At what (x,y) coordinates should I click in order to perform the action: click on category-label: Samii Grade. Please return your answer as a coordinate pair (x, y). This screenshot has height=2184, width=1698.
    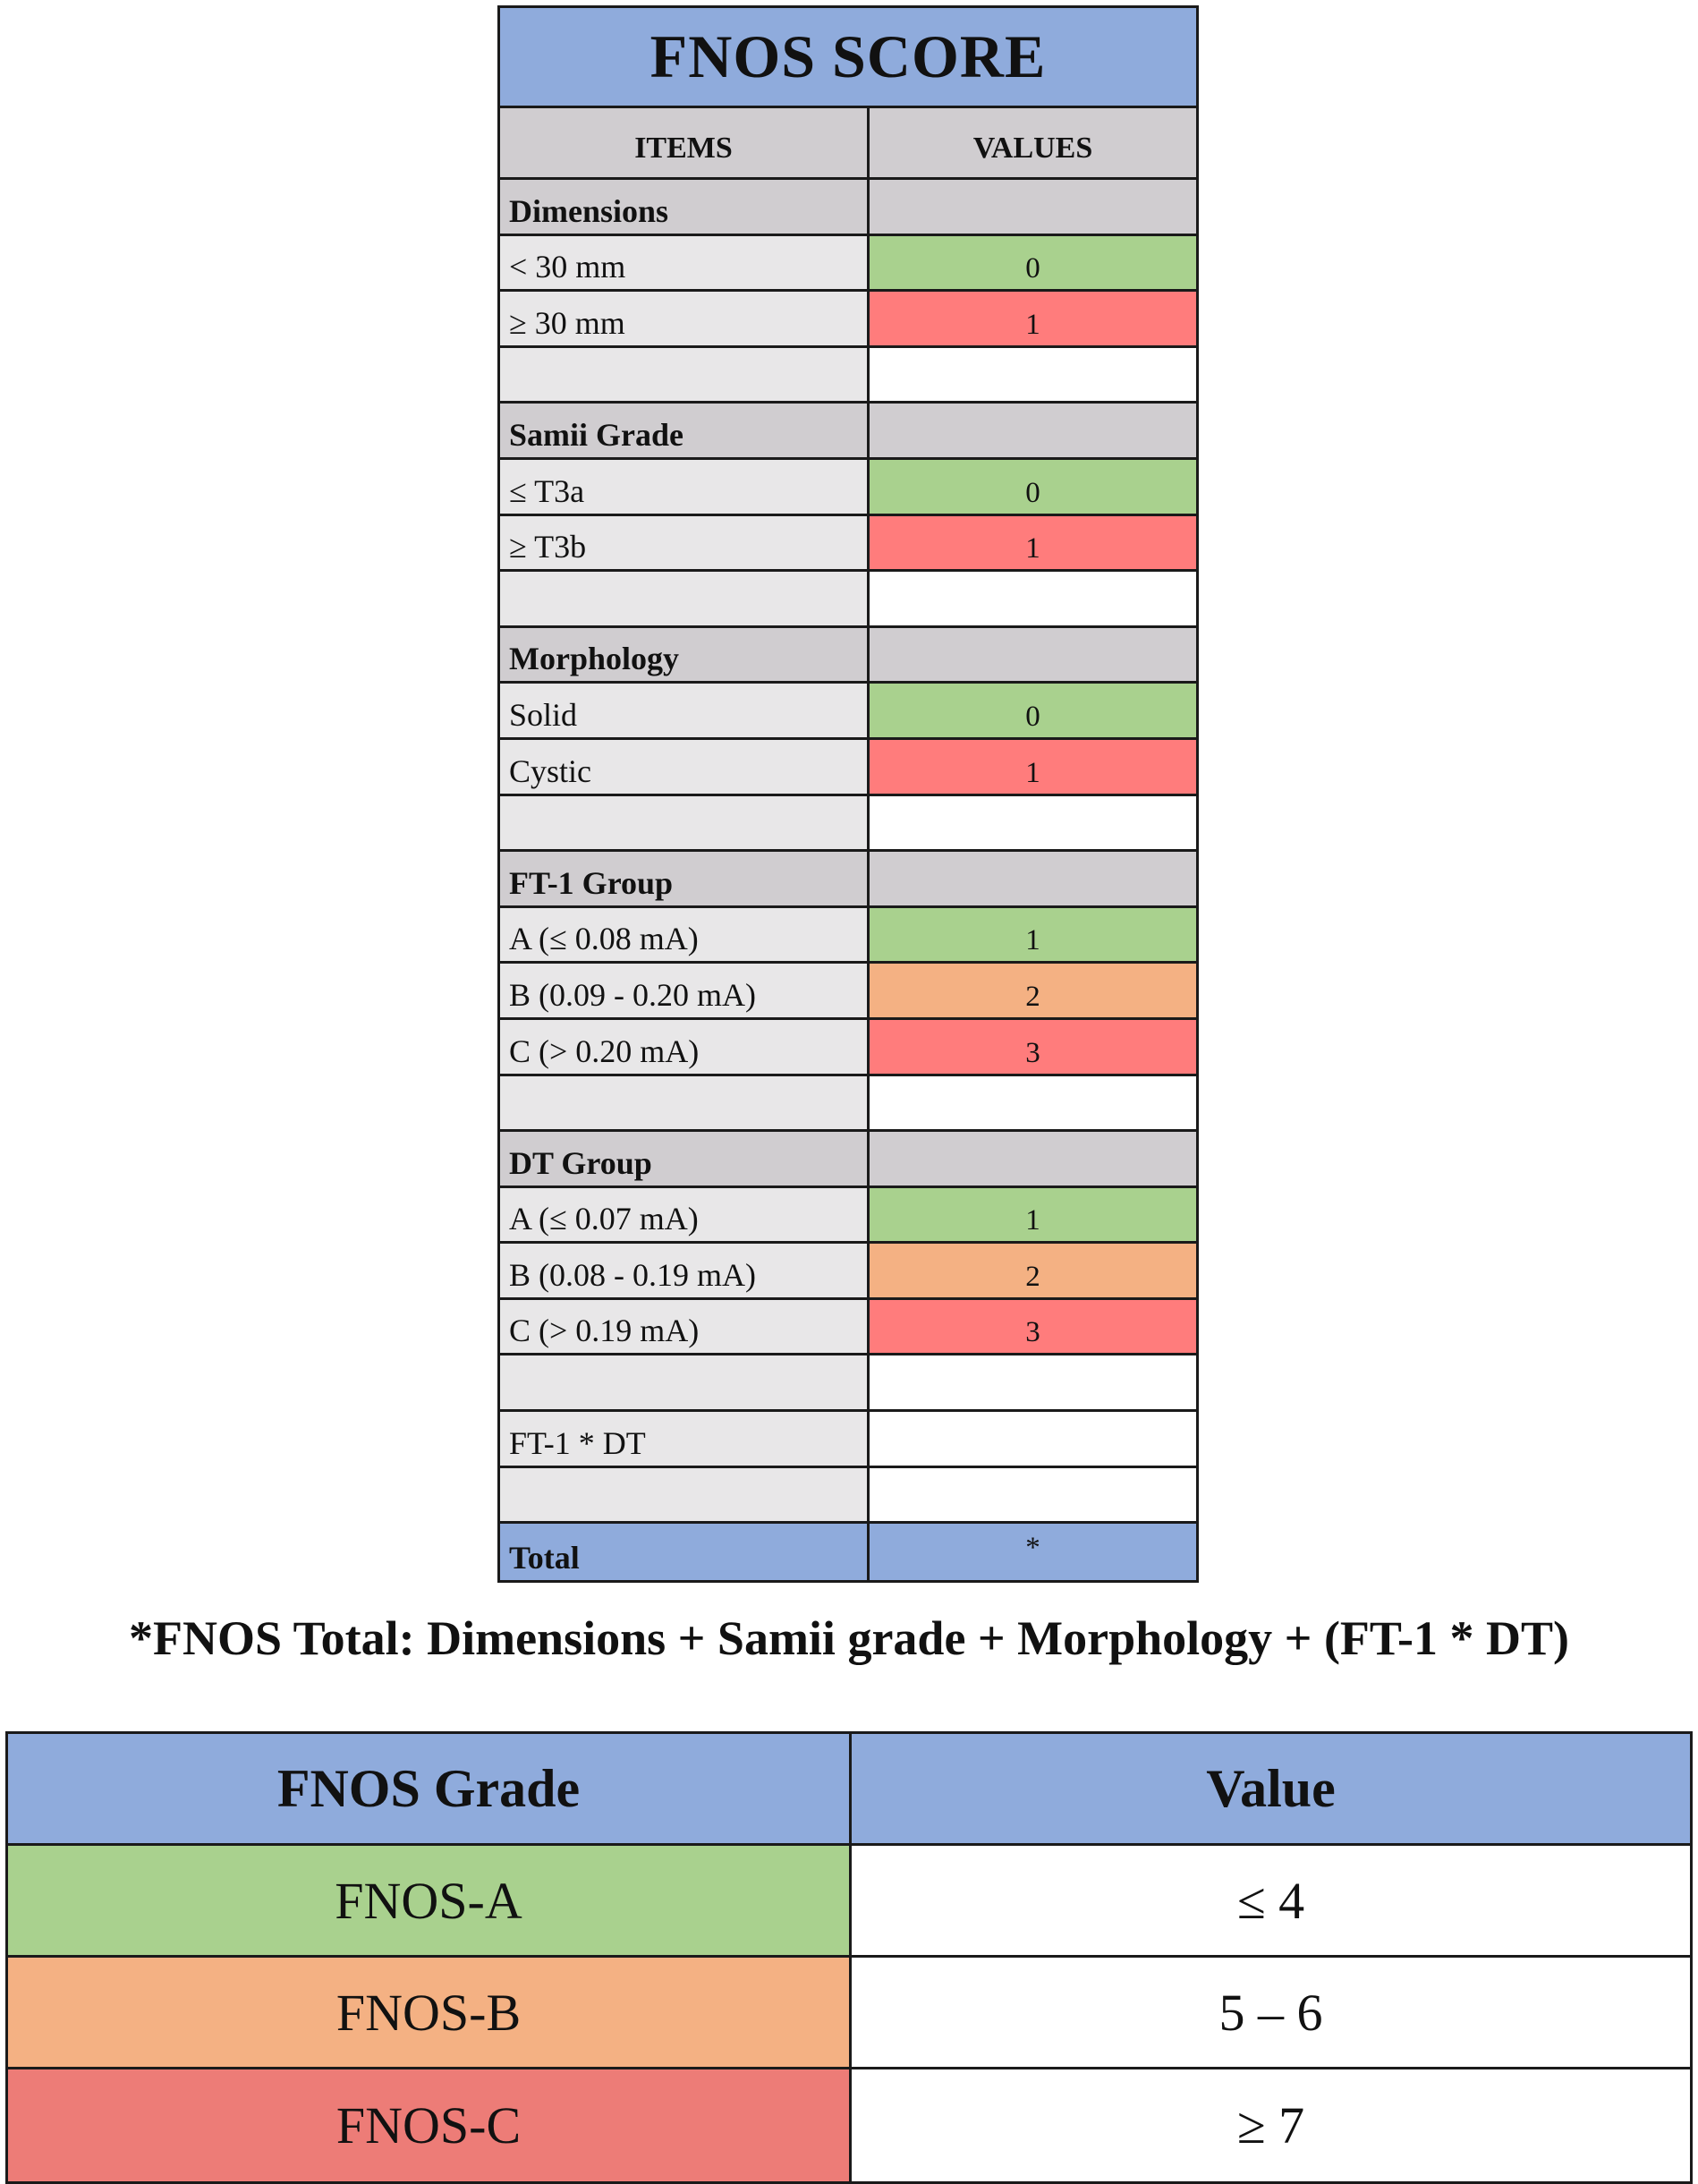
    Looking at the image, I should click on (685, 430).